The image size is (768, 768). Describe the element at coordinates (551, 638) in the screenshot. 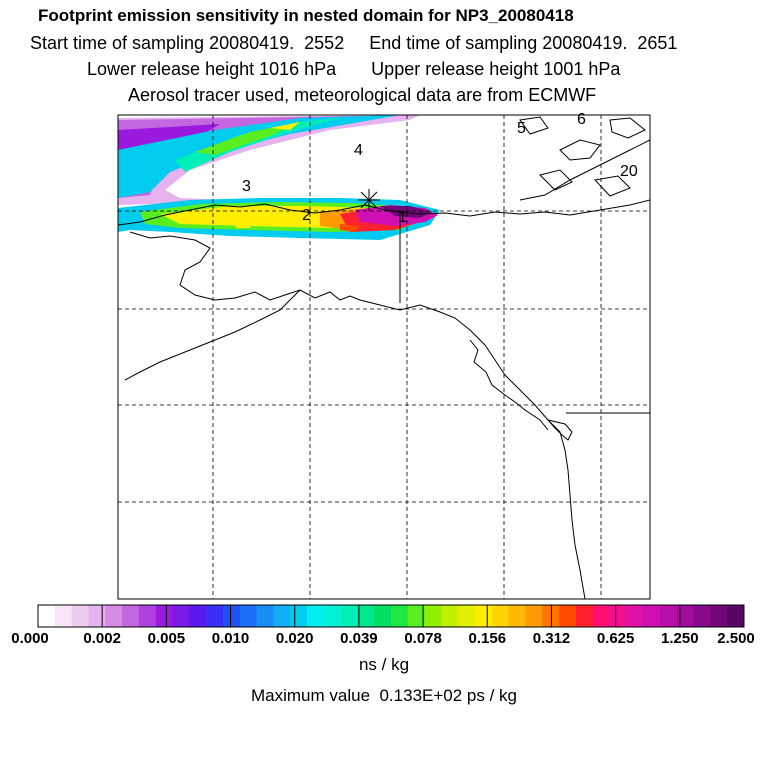

I see `colorbar-label: 0.312` at that location.